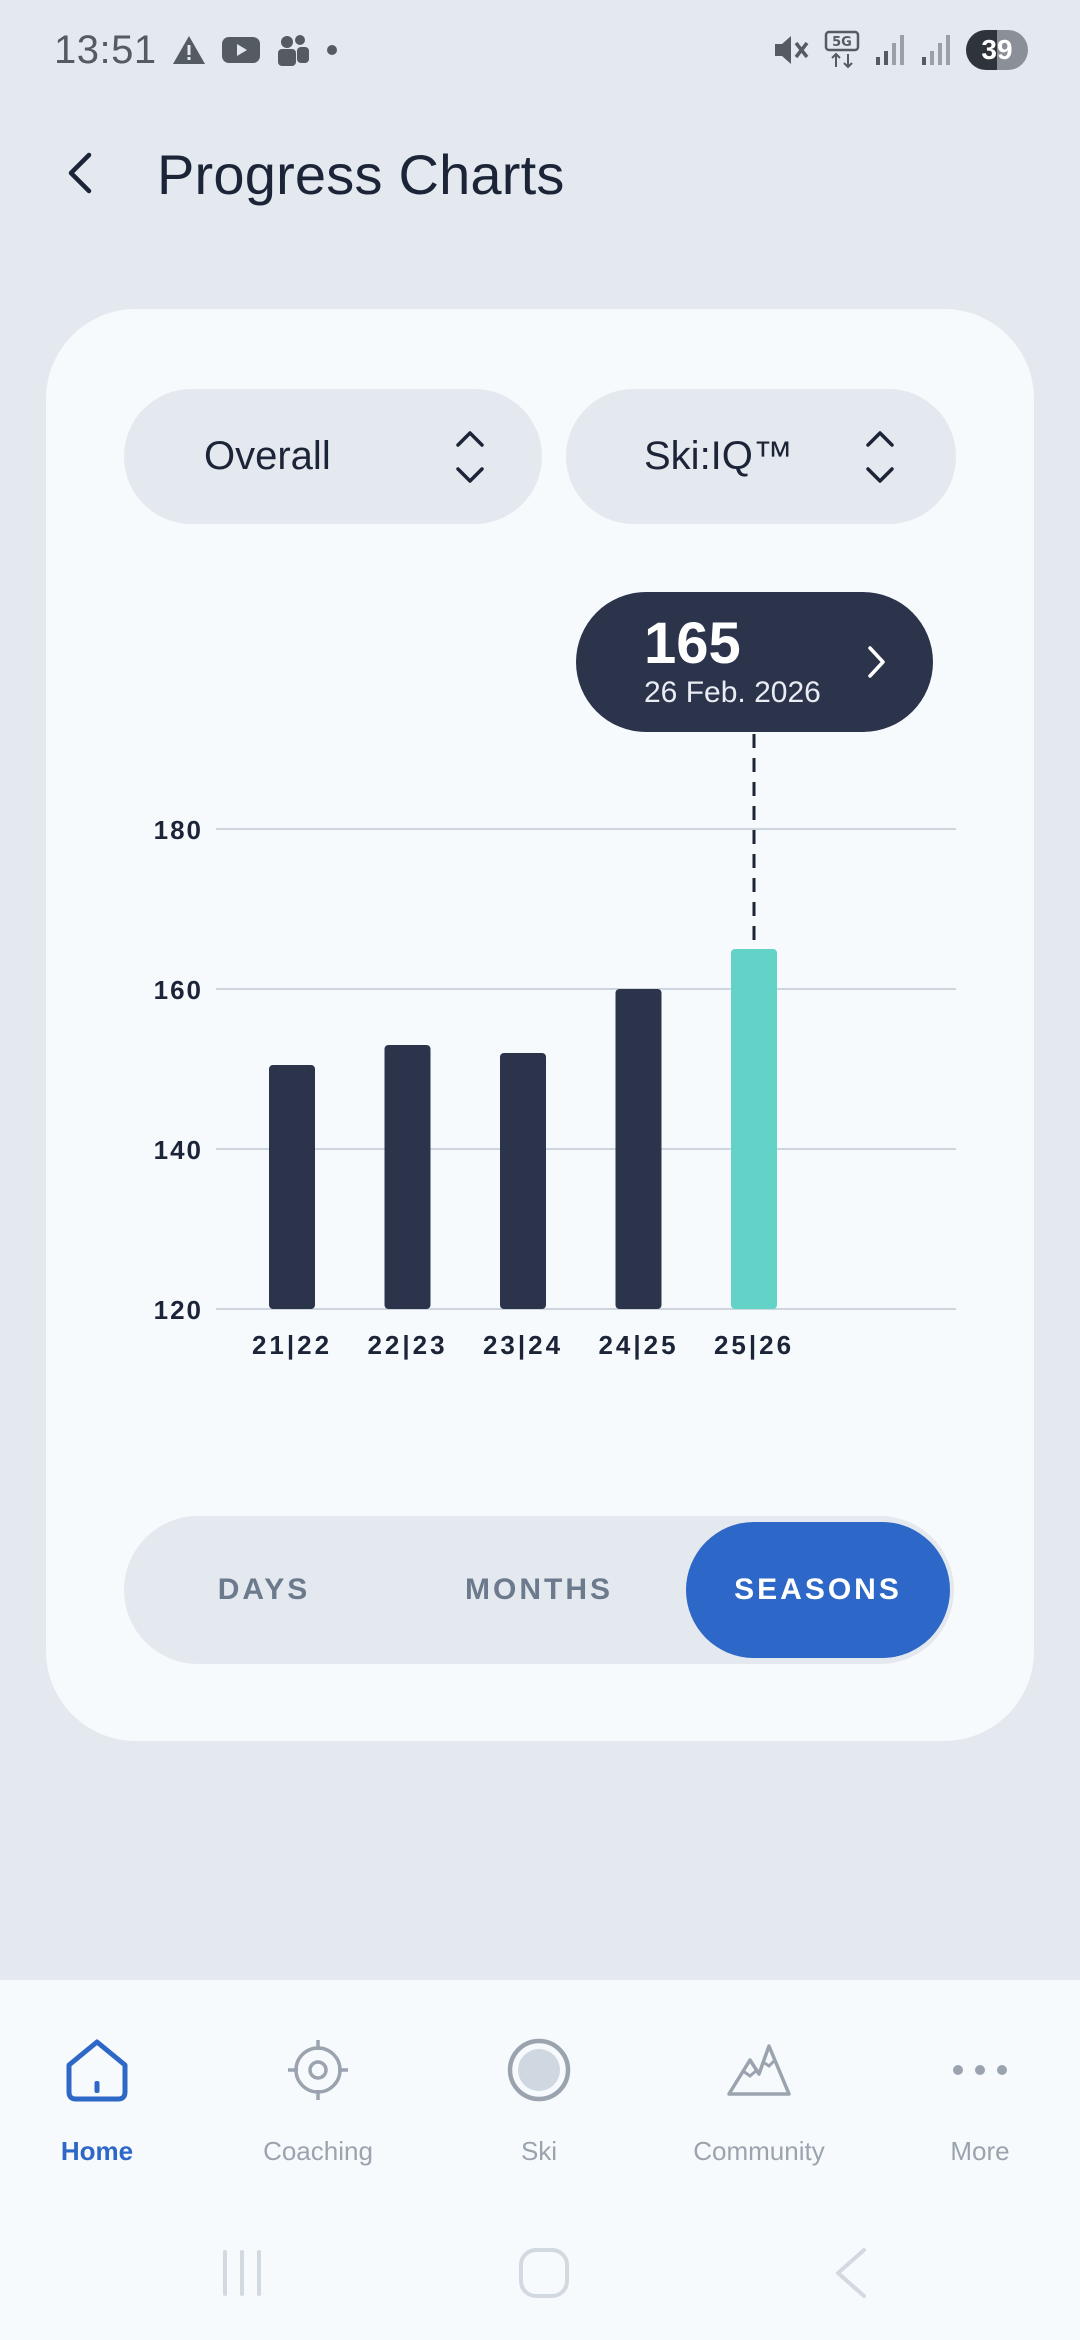  What do you see at coordinates (842, 42) in the screenshot?
I see `svg-text: 5G` at bounding box center [842, 42].